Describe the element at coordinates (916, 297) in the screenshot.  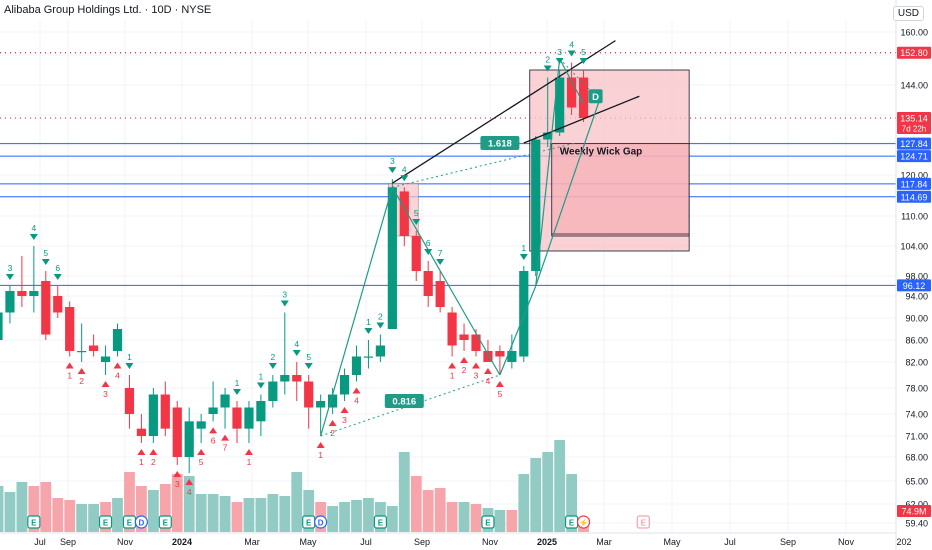
I see `price-tick: 94.00` at that location.